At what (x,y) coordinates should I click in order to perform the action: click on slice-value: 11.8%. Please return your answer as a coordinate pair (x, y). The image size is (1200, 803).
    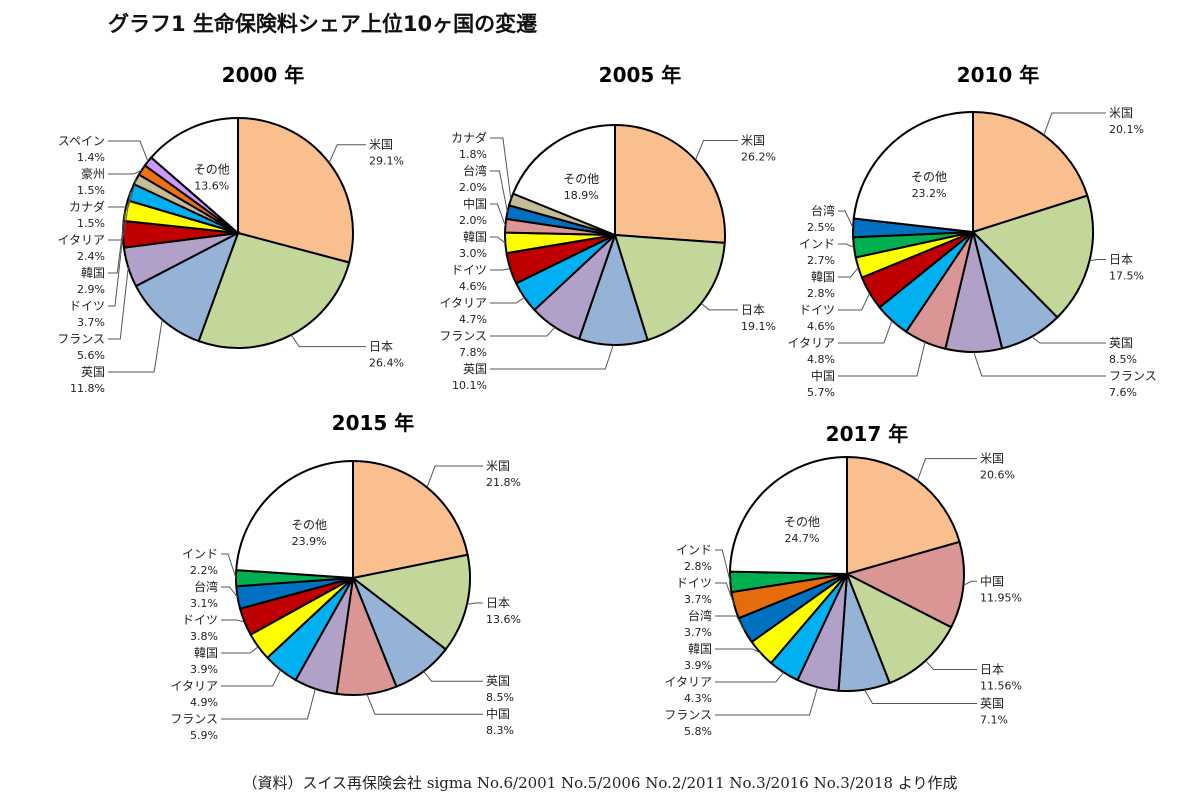
    Looking at the image, I should click on (87, 388).